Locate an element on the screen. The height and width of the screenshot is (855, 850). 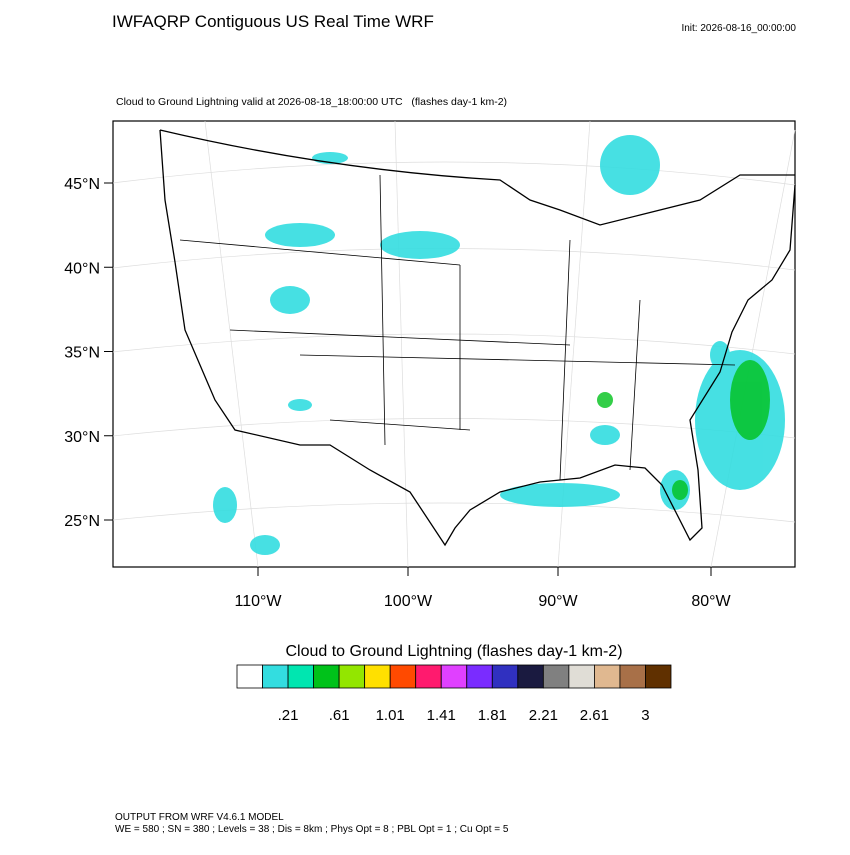
colorbar-label: 1.81 is located at coordinates (492, 715).